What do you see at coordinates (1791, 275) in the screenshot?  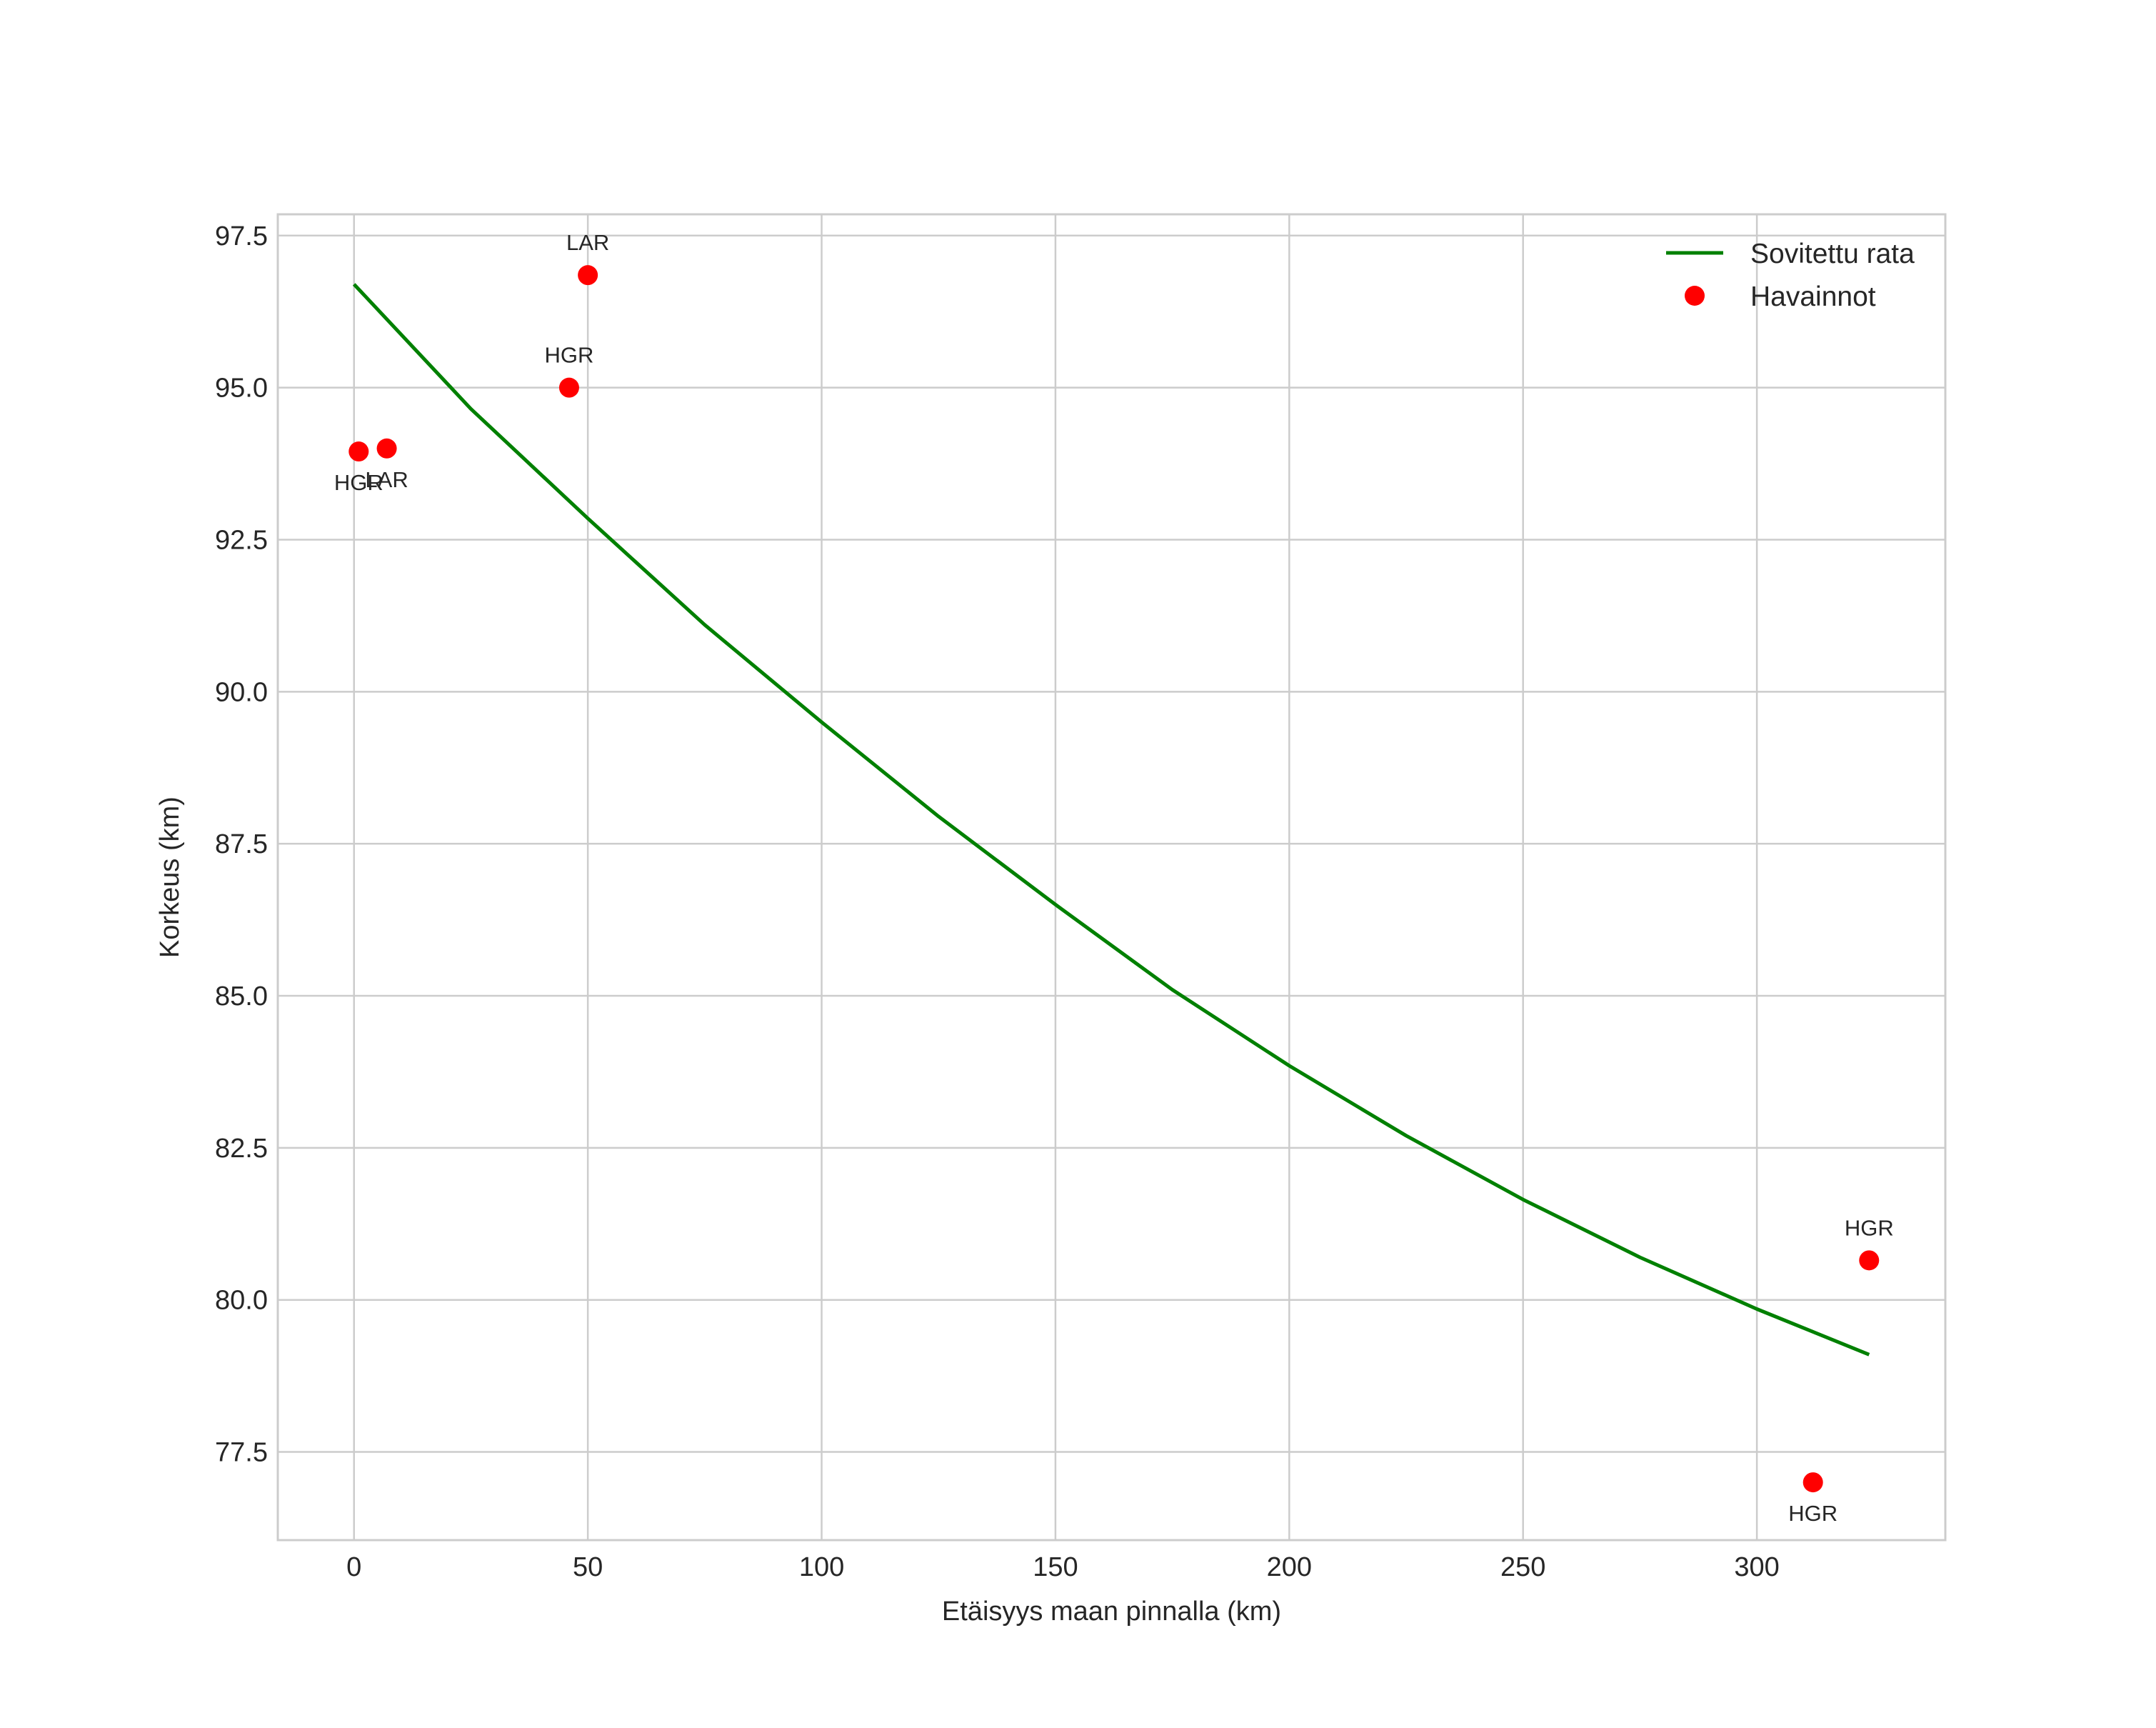 I see `legend: Sovitettu rata Havainnot` at bounding box center [1791, 275].